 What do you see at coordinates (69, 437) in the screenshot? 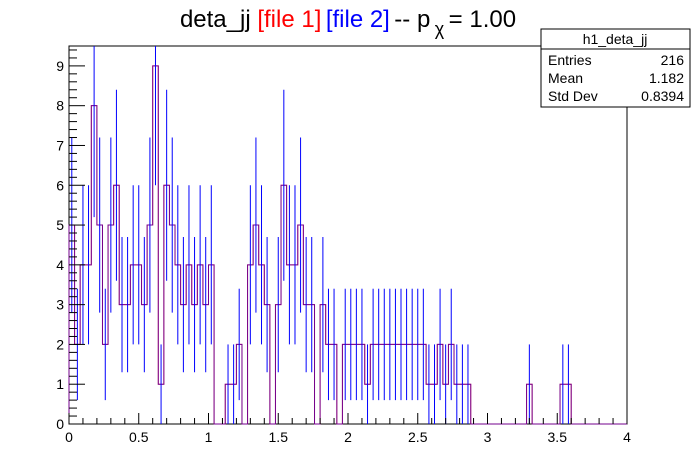
I see `x-tick-label: 0` at bounding box center [69, 437].